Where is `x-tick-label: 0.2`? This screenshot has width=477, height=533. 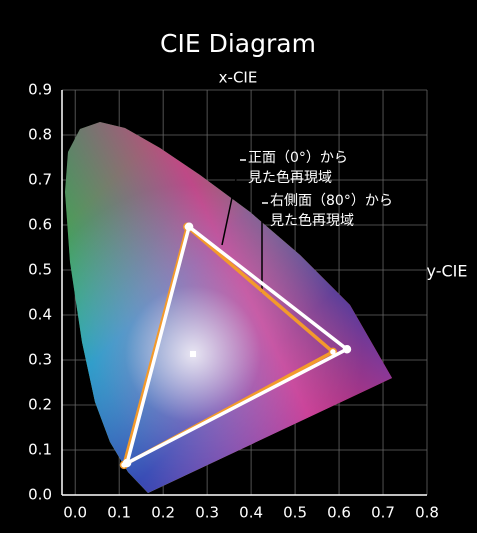 x-tick-label: 0.2 is located at coordinates (163, 513).